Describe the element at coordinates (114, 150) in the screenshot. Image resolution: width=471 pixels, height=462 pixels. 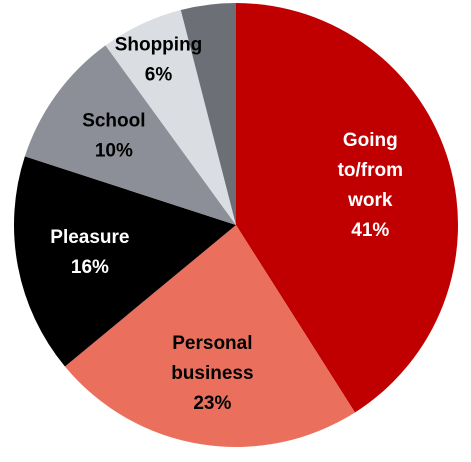
I see `value-label: 10%` at that location.